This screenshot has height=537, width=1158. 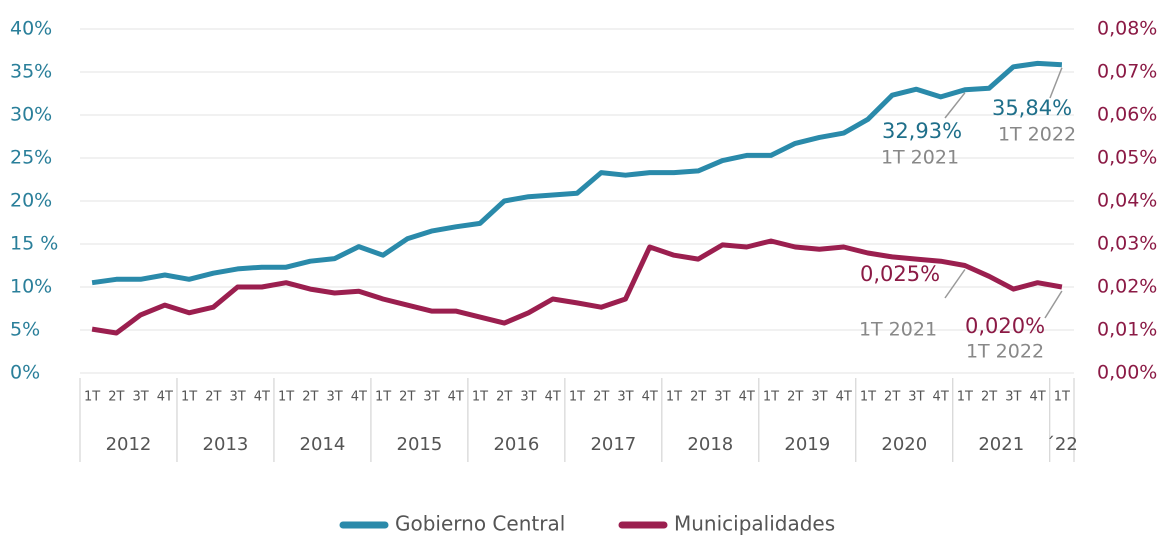 I want to click on y2-tick-label: 0,02%, so click(x=1127, y=287).